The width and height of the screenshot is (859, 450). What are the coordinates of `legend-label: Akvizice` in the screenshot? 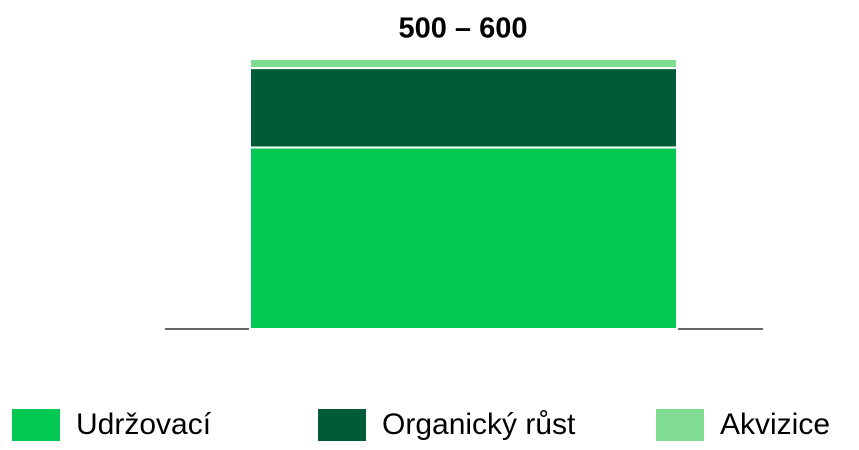 It's located at (775, 424).